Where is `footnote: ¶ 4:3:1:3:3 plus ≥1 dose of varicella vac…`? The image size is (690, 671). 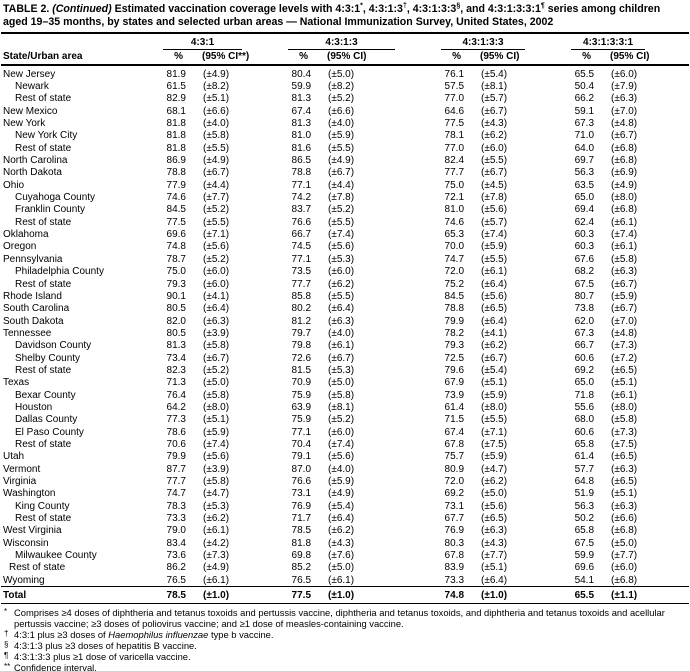 footnote: ¶ 4:3:1:3:3 plus ≥1 dose of varicella vac… is located at coordinates (345, 656).